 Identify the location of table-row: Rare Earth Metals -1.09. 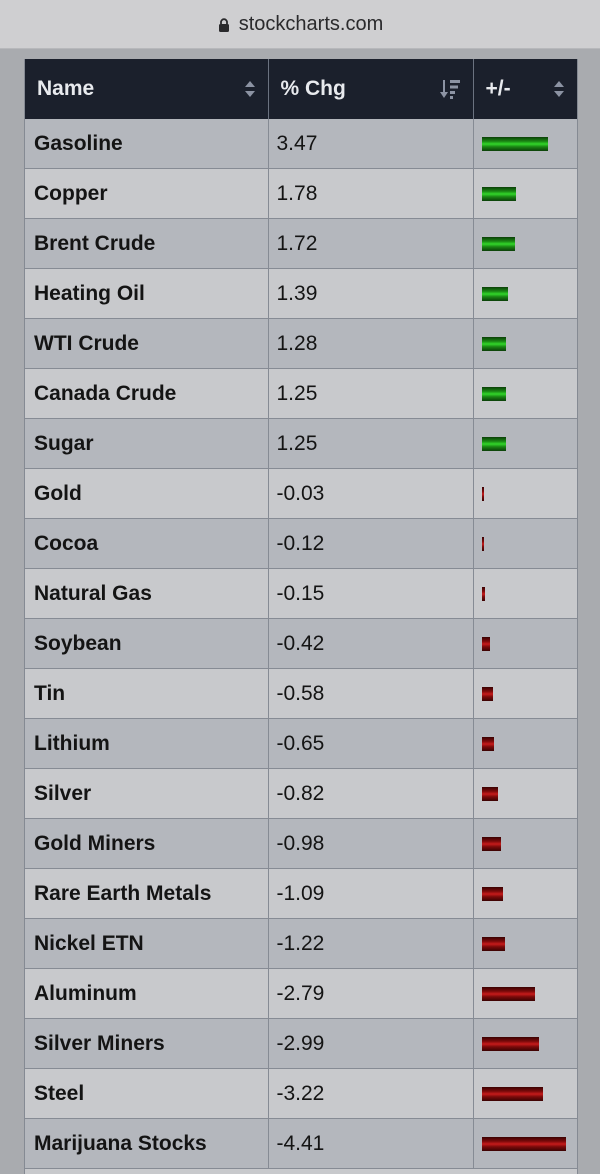
(301, 893).